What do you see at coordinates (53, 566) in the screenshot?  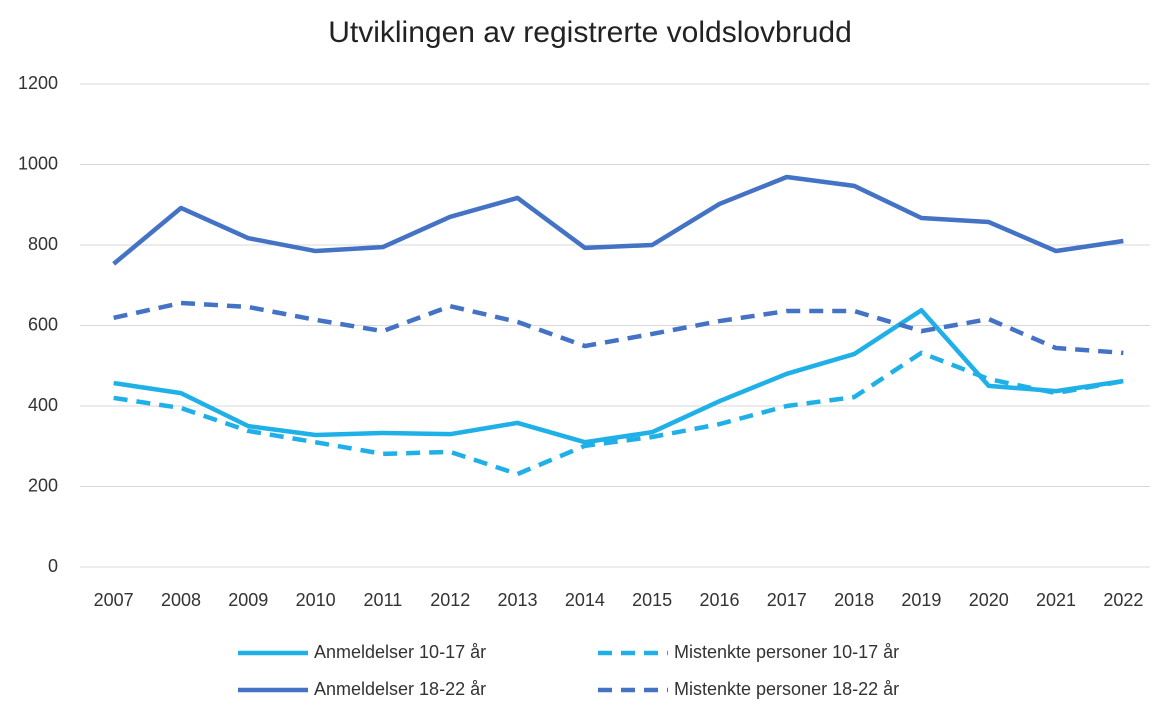 I see `y-tick-label: 0` at bounding box center [53, 566].